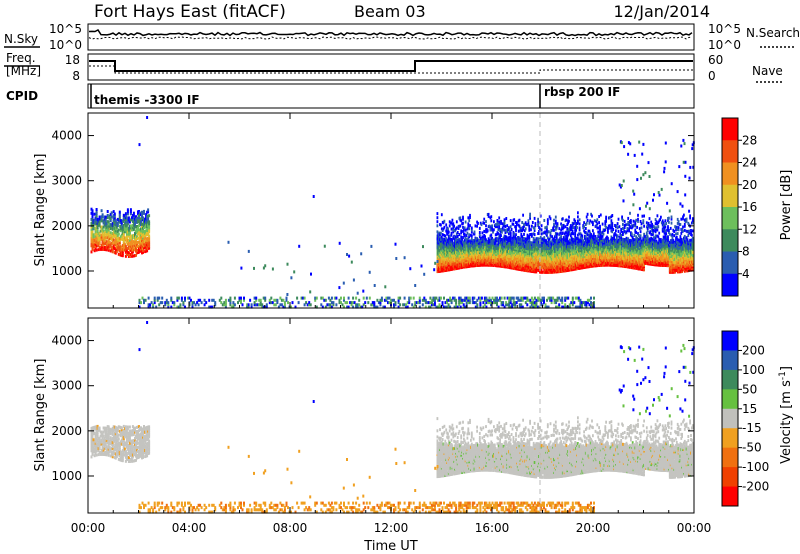 The image size is (800, 554). What do you see at coordinates (582, 92) in the screenshot?
I see `cpid-mode-1: rbsp 200 IF` at bounding box center [582, 92].